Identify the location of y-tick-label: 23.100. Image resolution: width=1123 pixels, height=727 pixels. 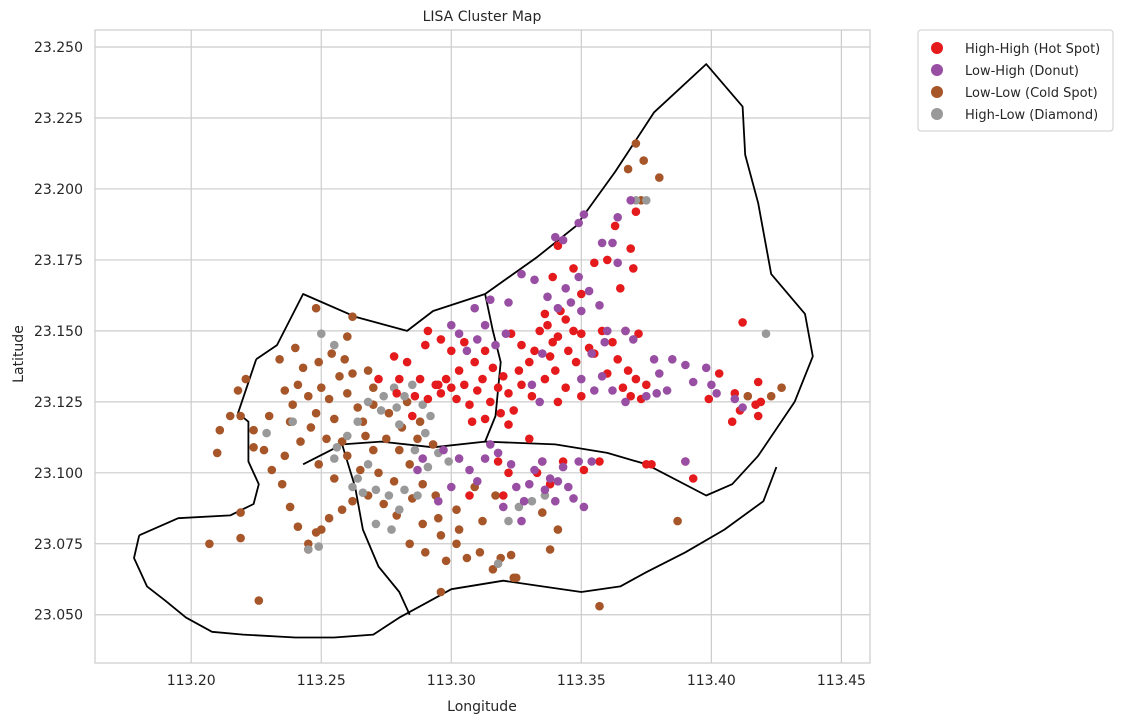
(58, 474).